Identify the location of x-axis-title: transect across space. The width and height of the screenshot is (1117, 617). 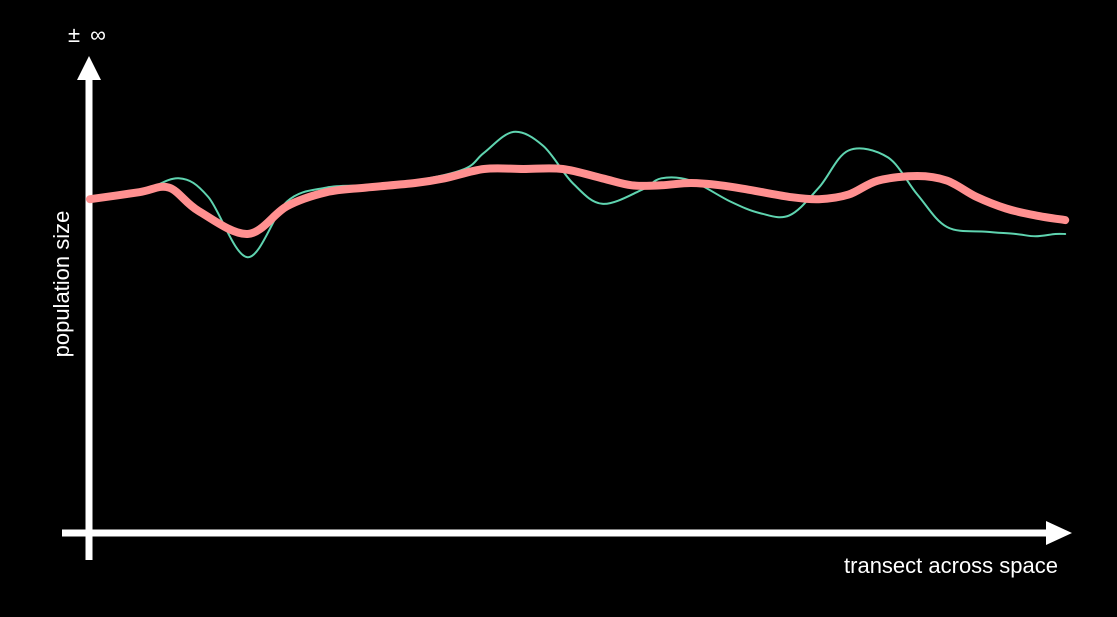
(951, 565).